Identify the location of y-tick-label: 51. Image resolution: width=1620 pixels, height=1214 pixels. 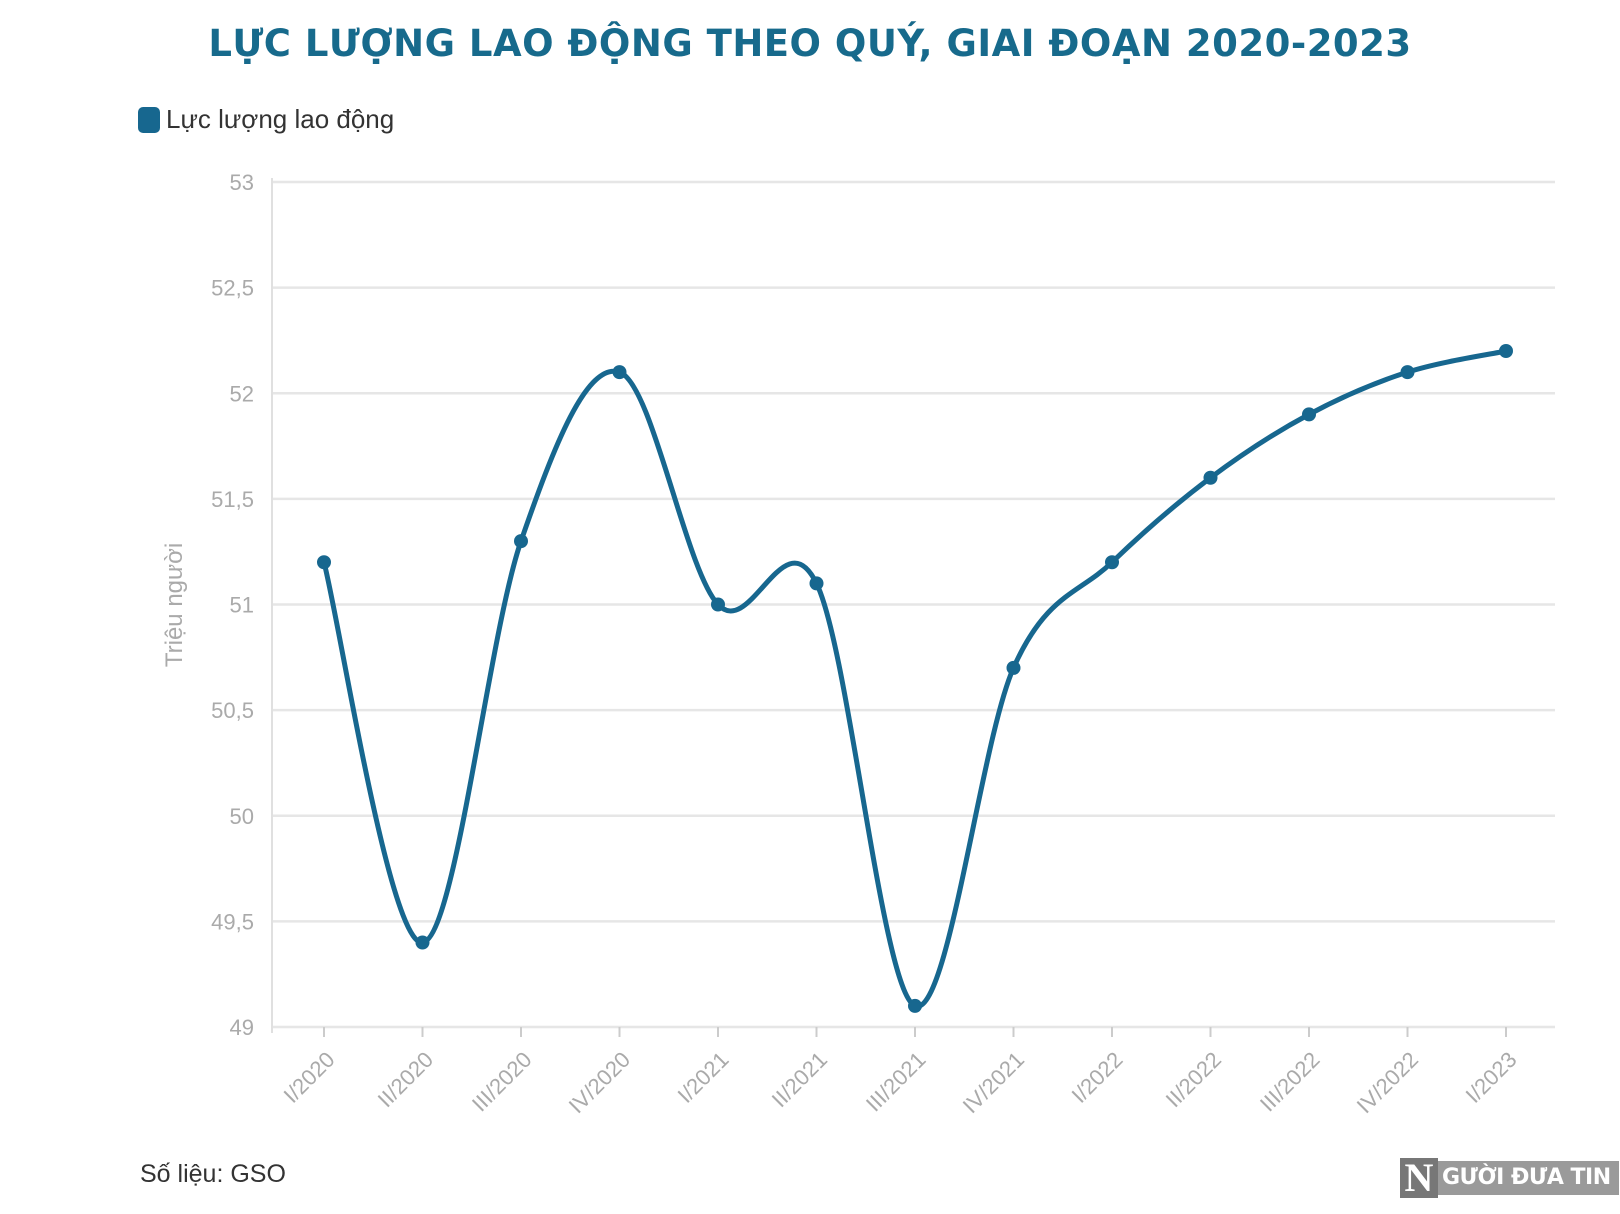
(242, 605).